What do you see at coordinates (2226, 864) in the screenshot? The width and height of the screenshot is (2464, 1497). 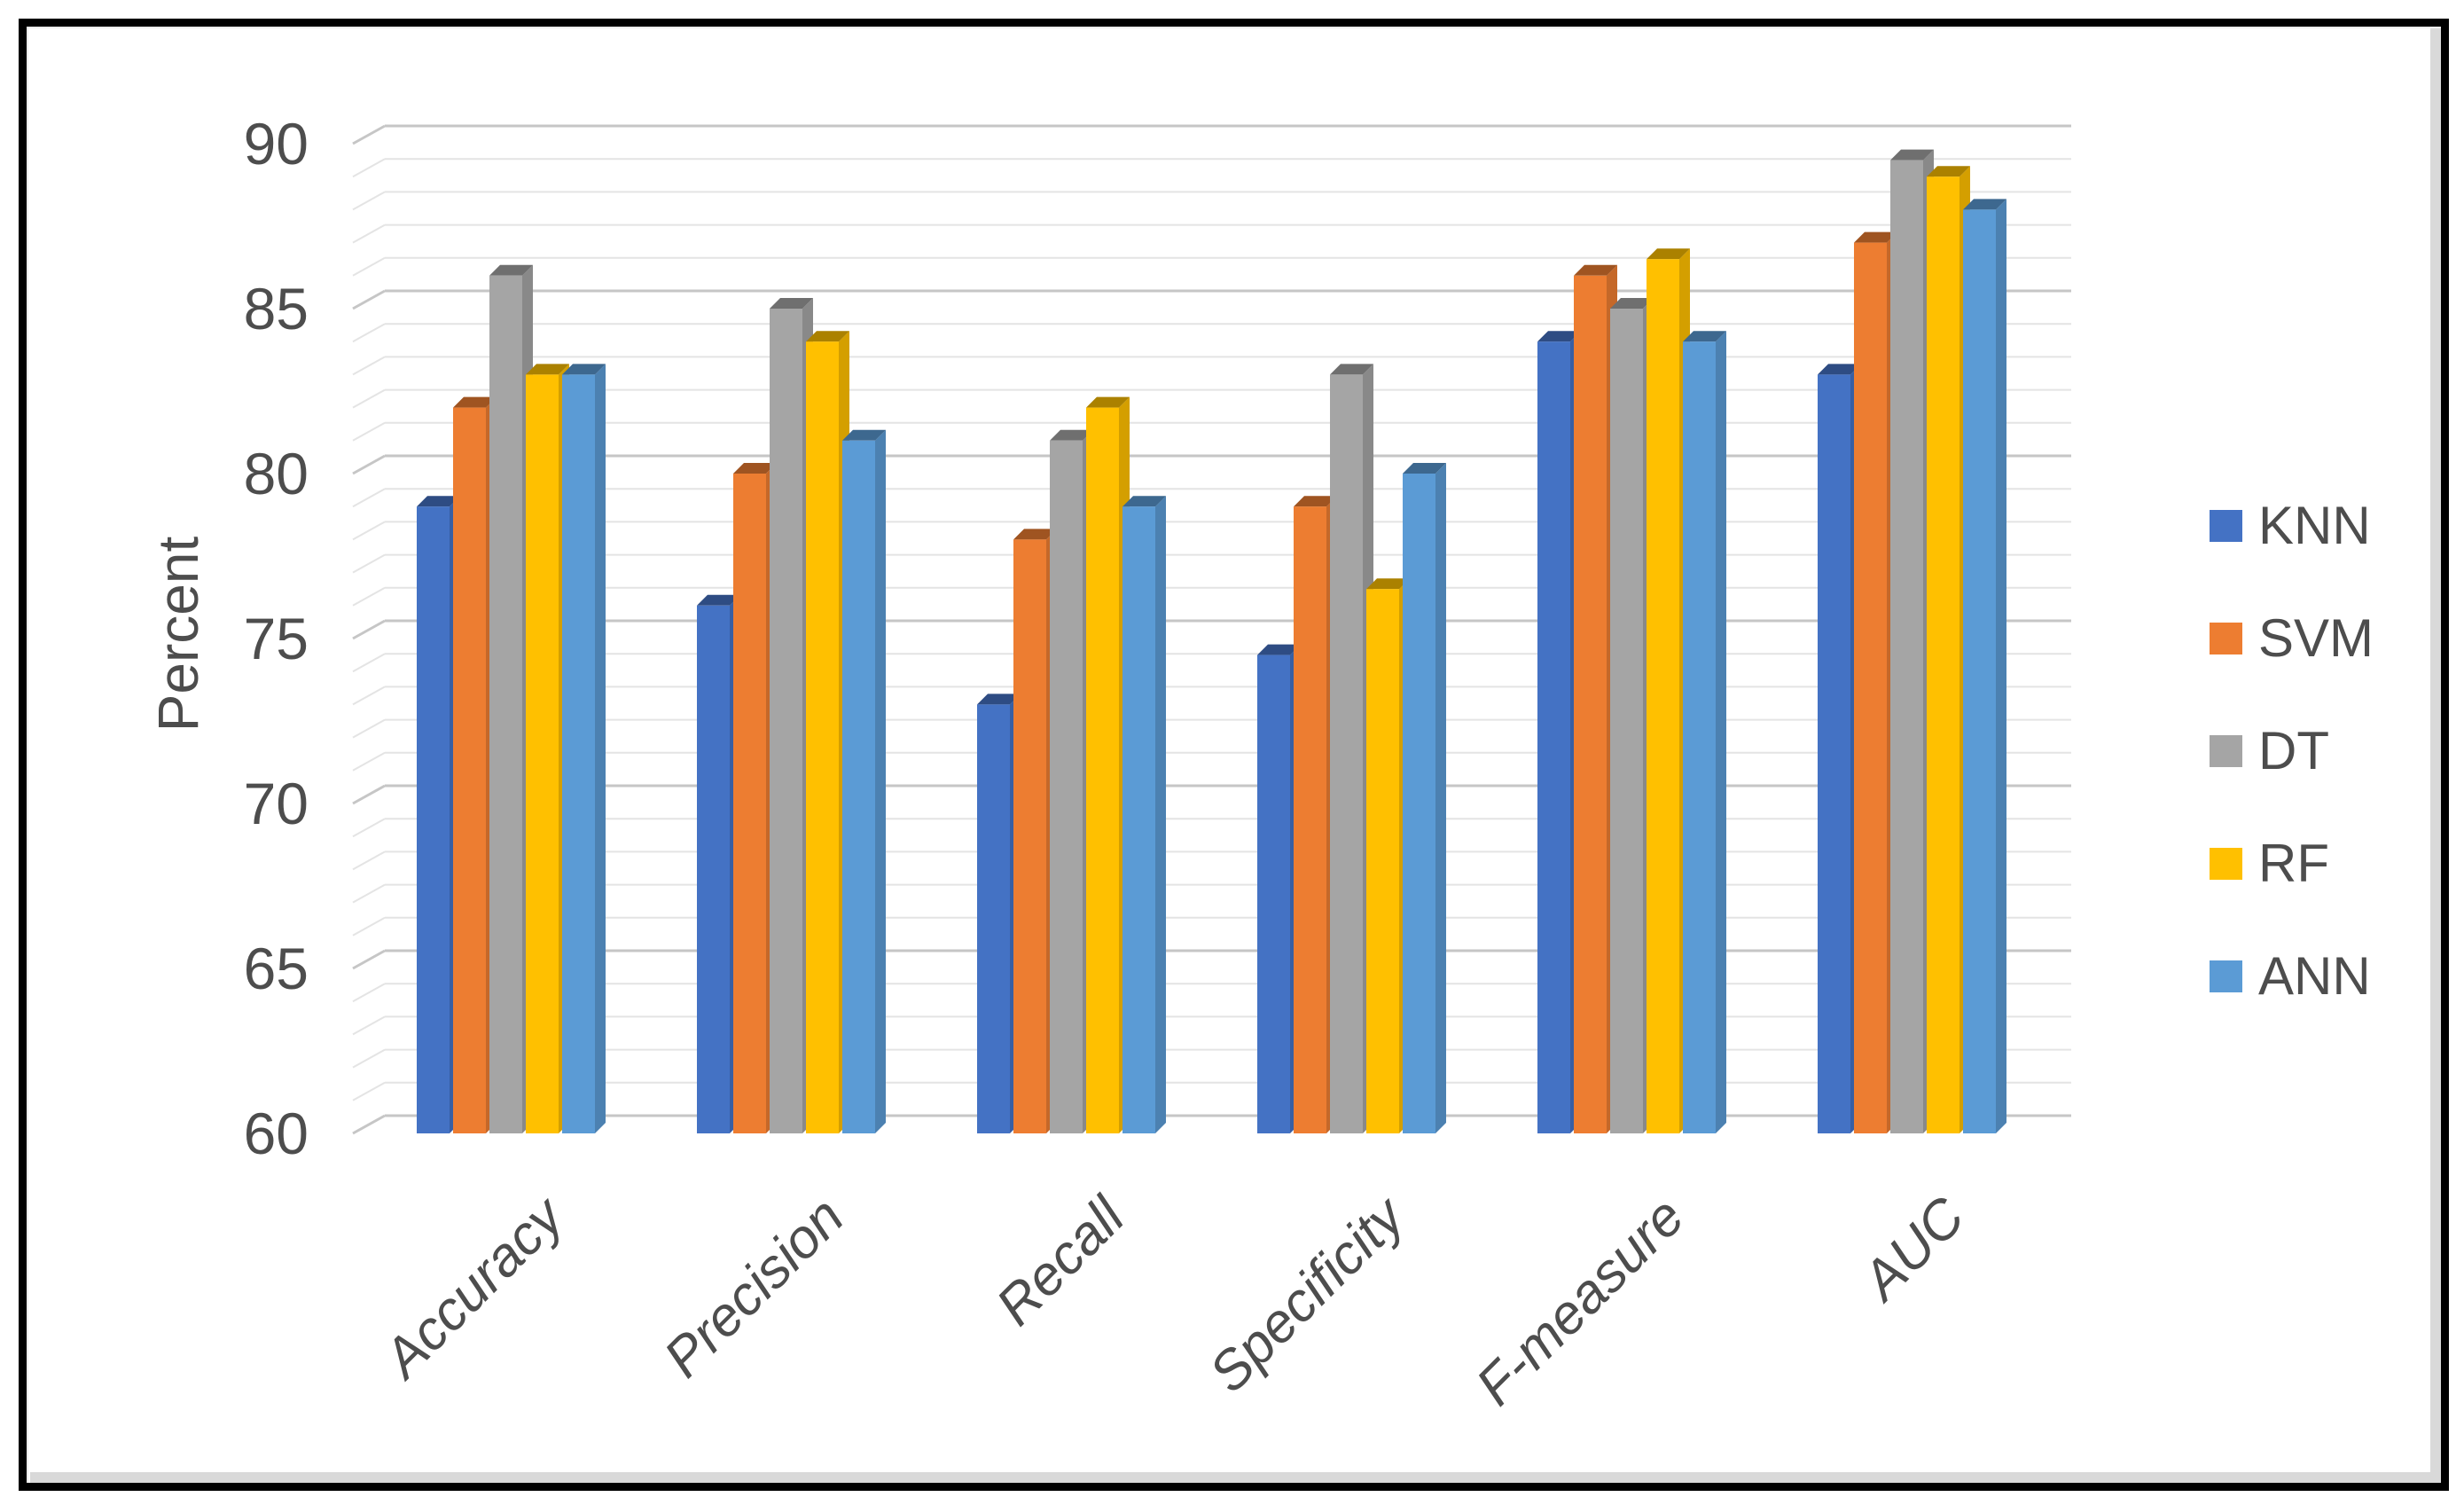 I see `legend-marker-RF` at bounding box center [2226, 864].